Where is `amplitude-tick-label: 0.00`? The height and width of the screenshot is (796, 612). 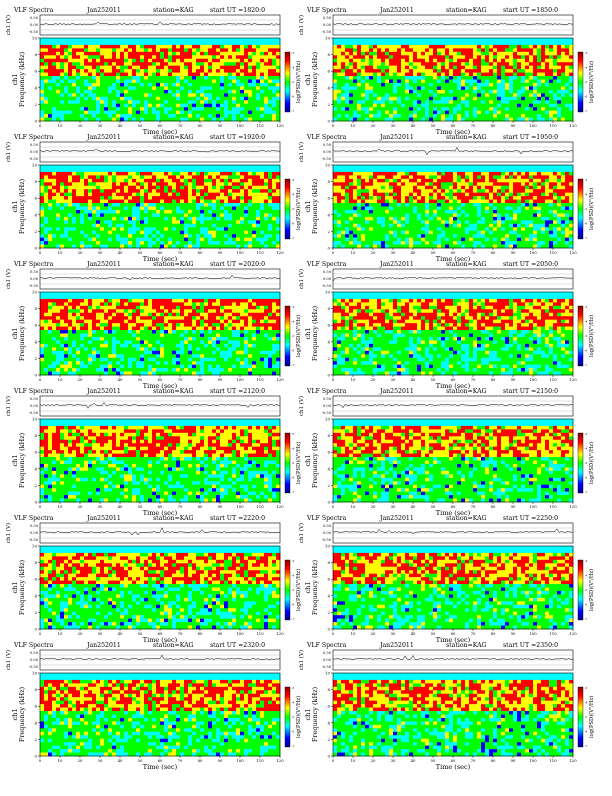
amplitude-tick-label: 0.00 is located at coordinates (327, 660).